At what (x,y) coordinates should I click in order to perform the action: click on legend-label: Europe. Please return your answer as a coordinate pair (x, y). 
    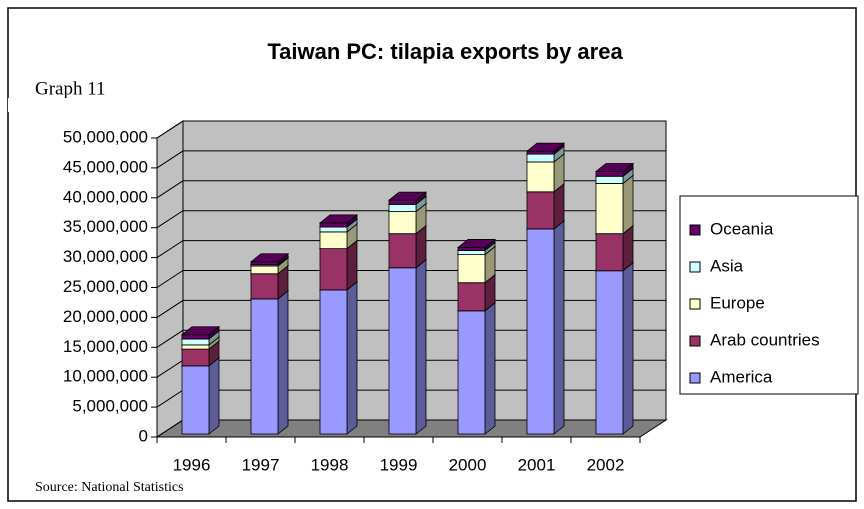
    Looking at the image, I should click on (737, 302).